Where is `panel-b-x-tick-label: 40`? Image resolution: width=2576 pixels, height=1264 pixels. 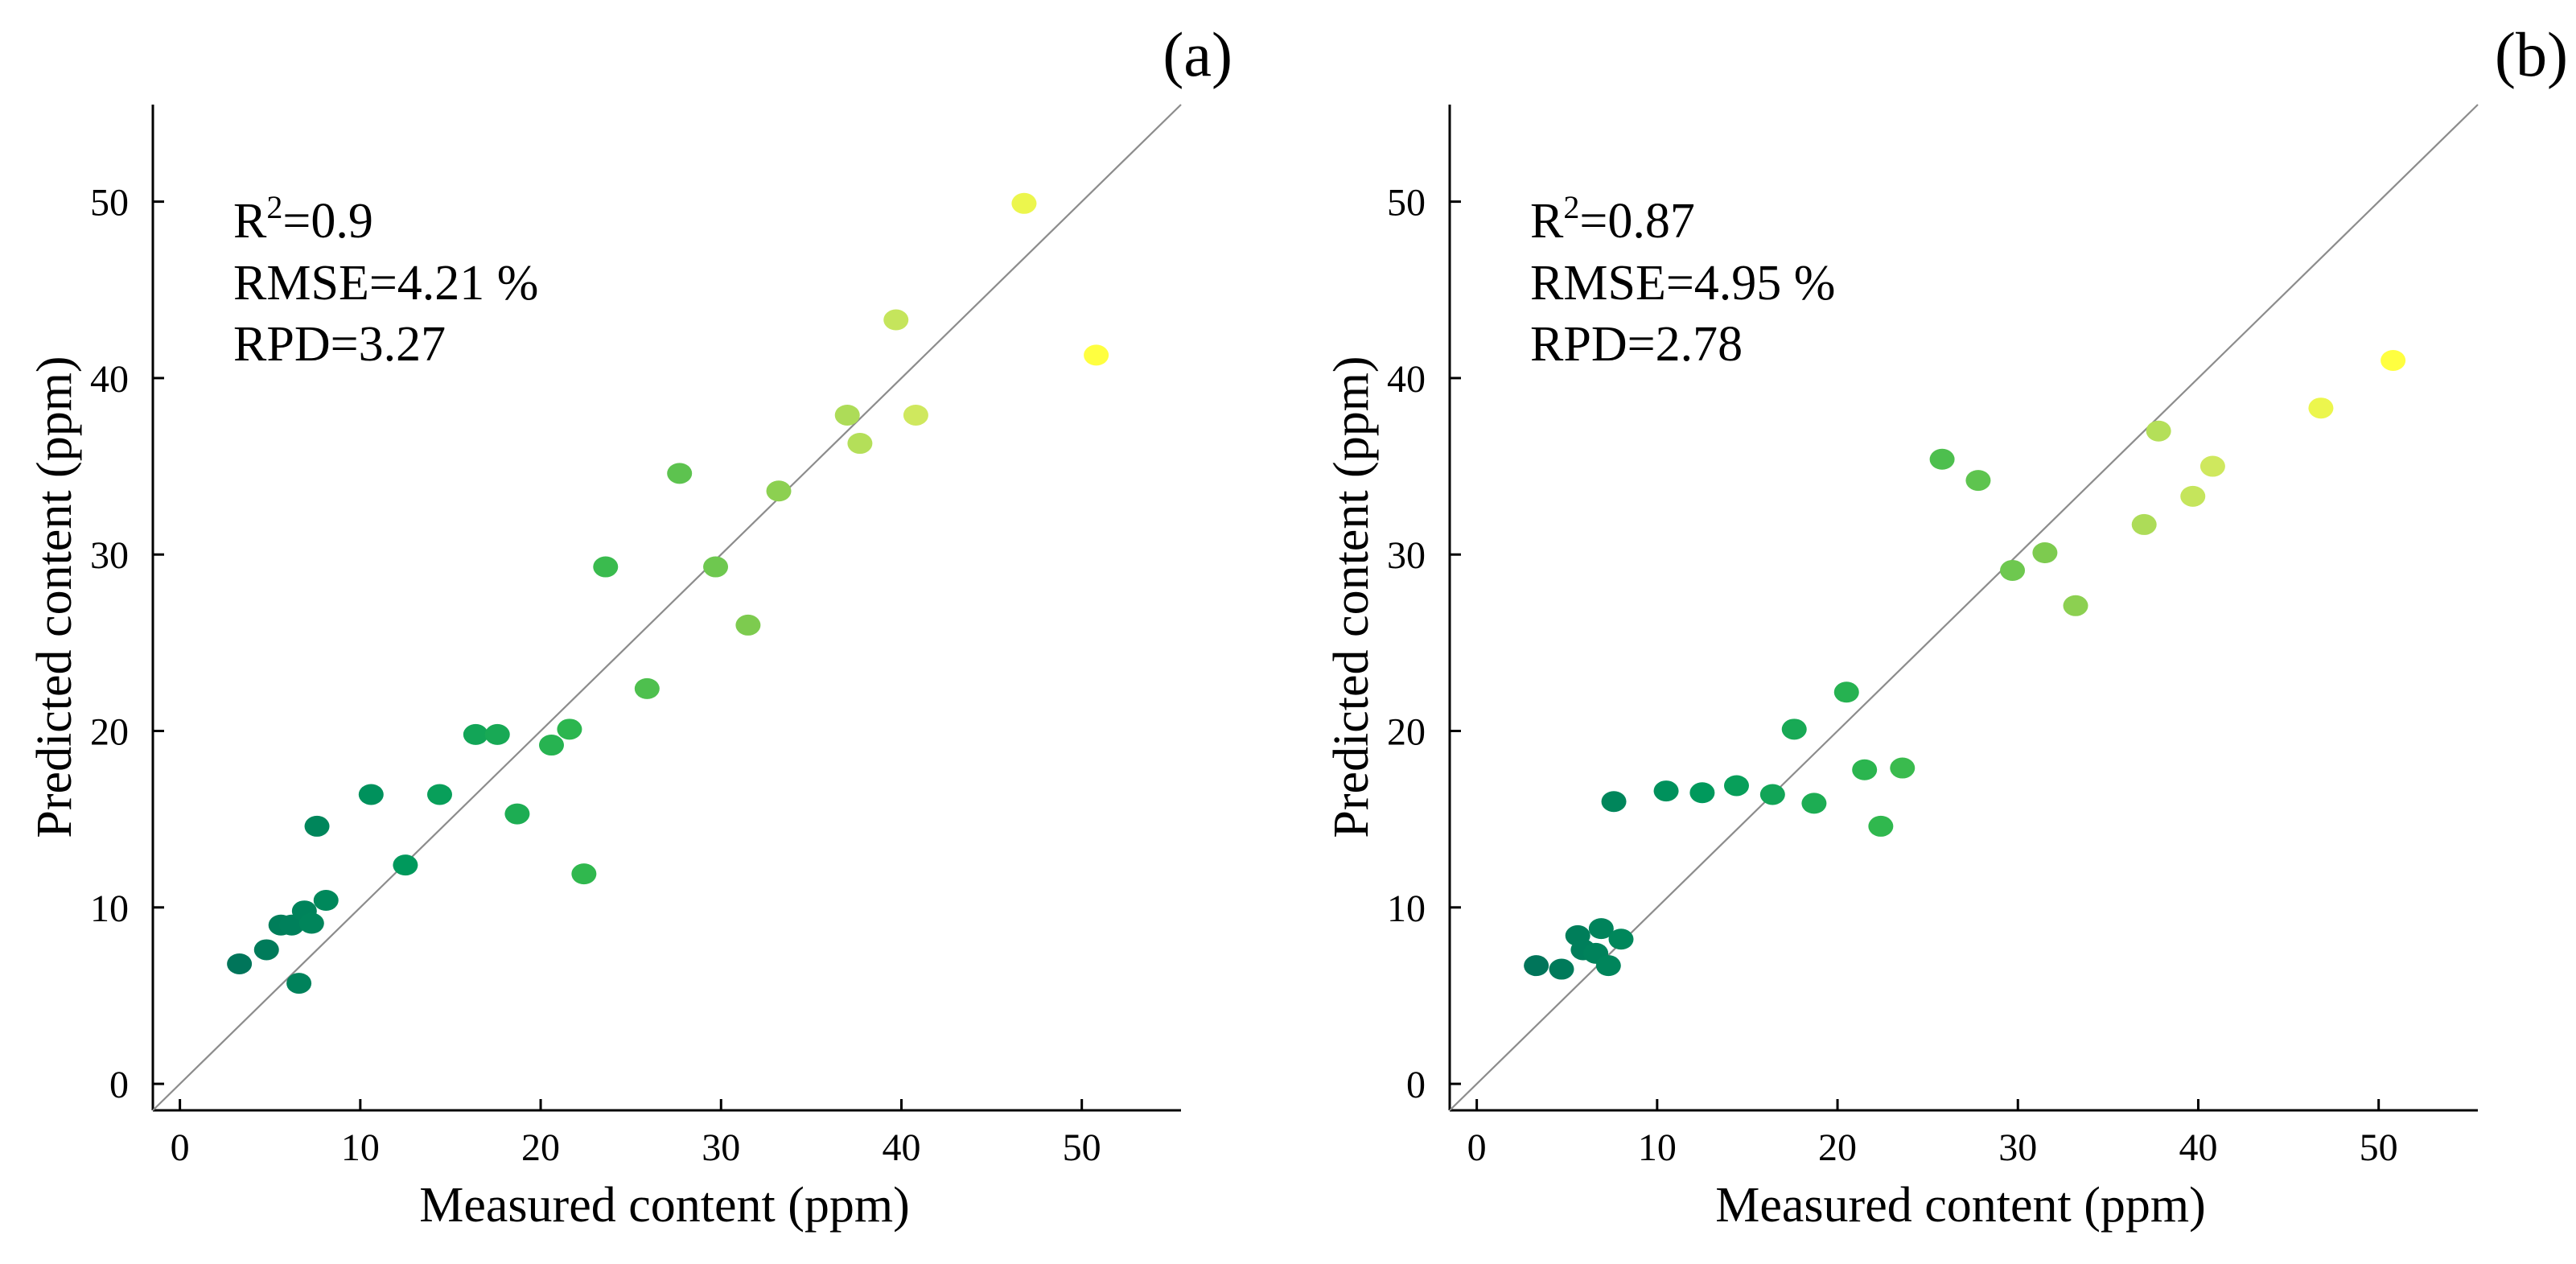 panel-b-x-tick-label: 40 is located at coordinates (2198, 1147).